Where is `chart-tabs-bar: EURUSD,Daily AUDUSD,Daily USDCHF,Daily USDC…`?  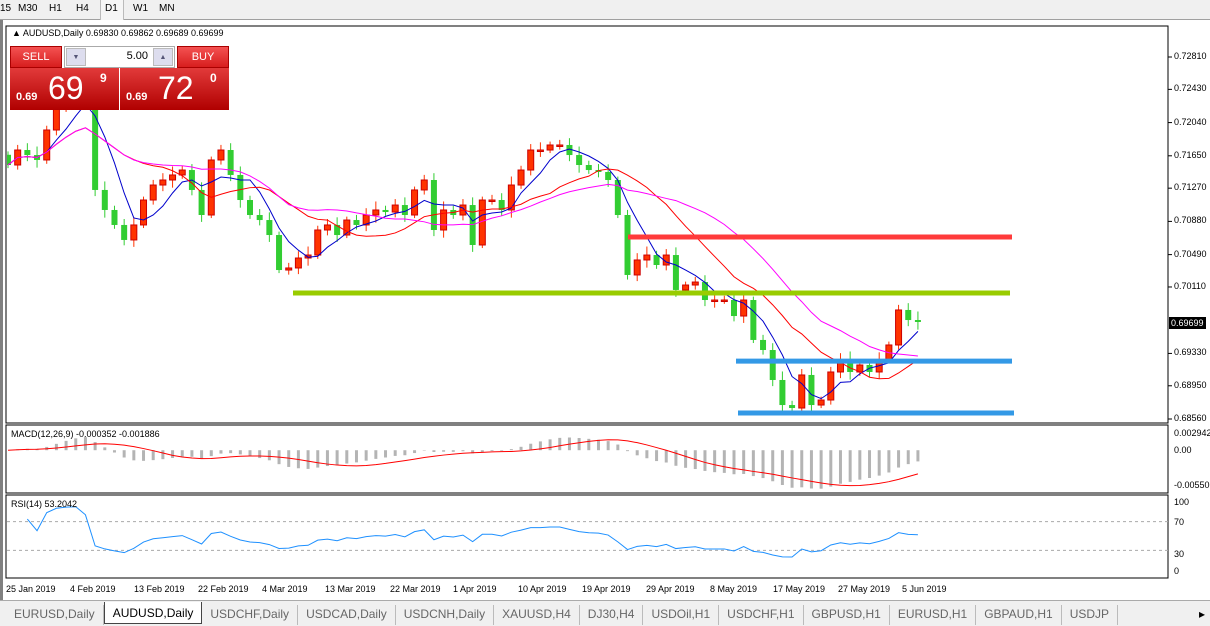 chart-tabs-bar: EURUSD,Daily AUDUSD,Daily USDCHF,Daily USDC… is located at coordinates (605, 613).